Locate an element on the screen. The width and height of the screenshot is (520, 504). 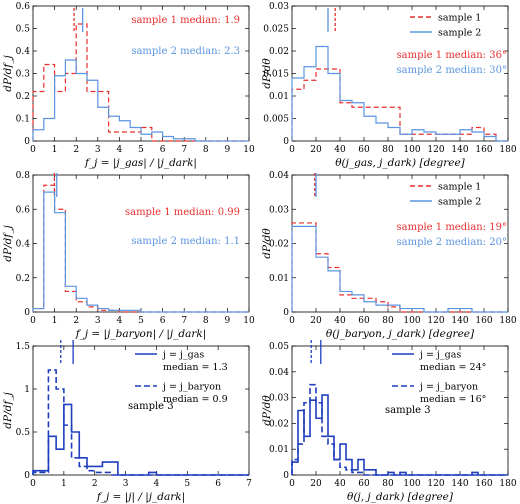
legend-sublabel: median = 16° is located at coordinates (453, 399).